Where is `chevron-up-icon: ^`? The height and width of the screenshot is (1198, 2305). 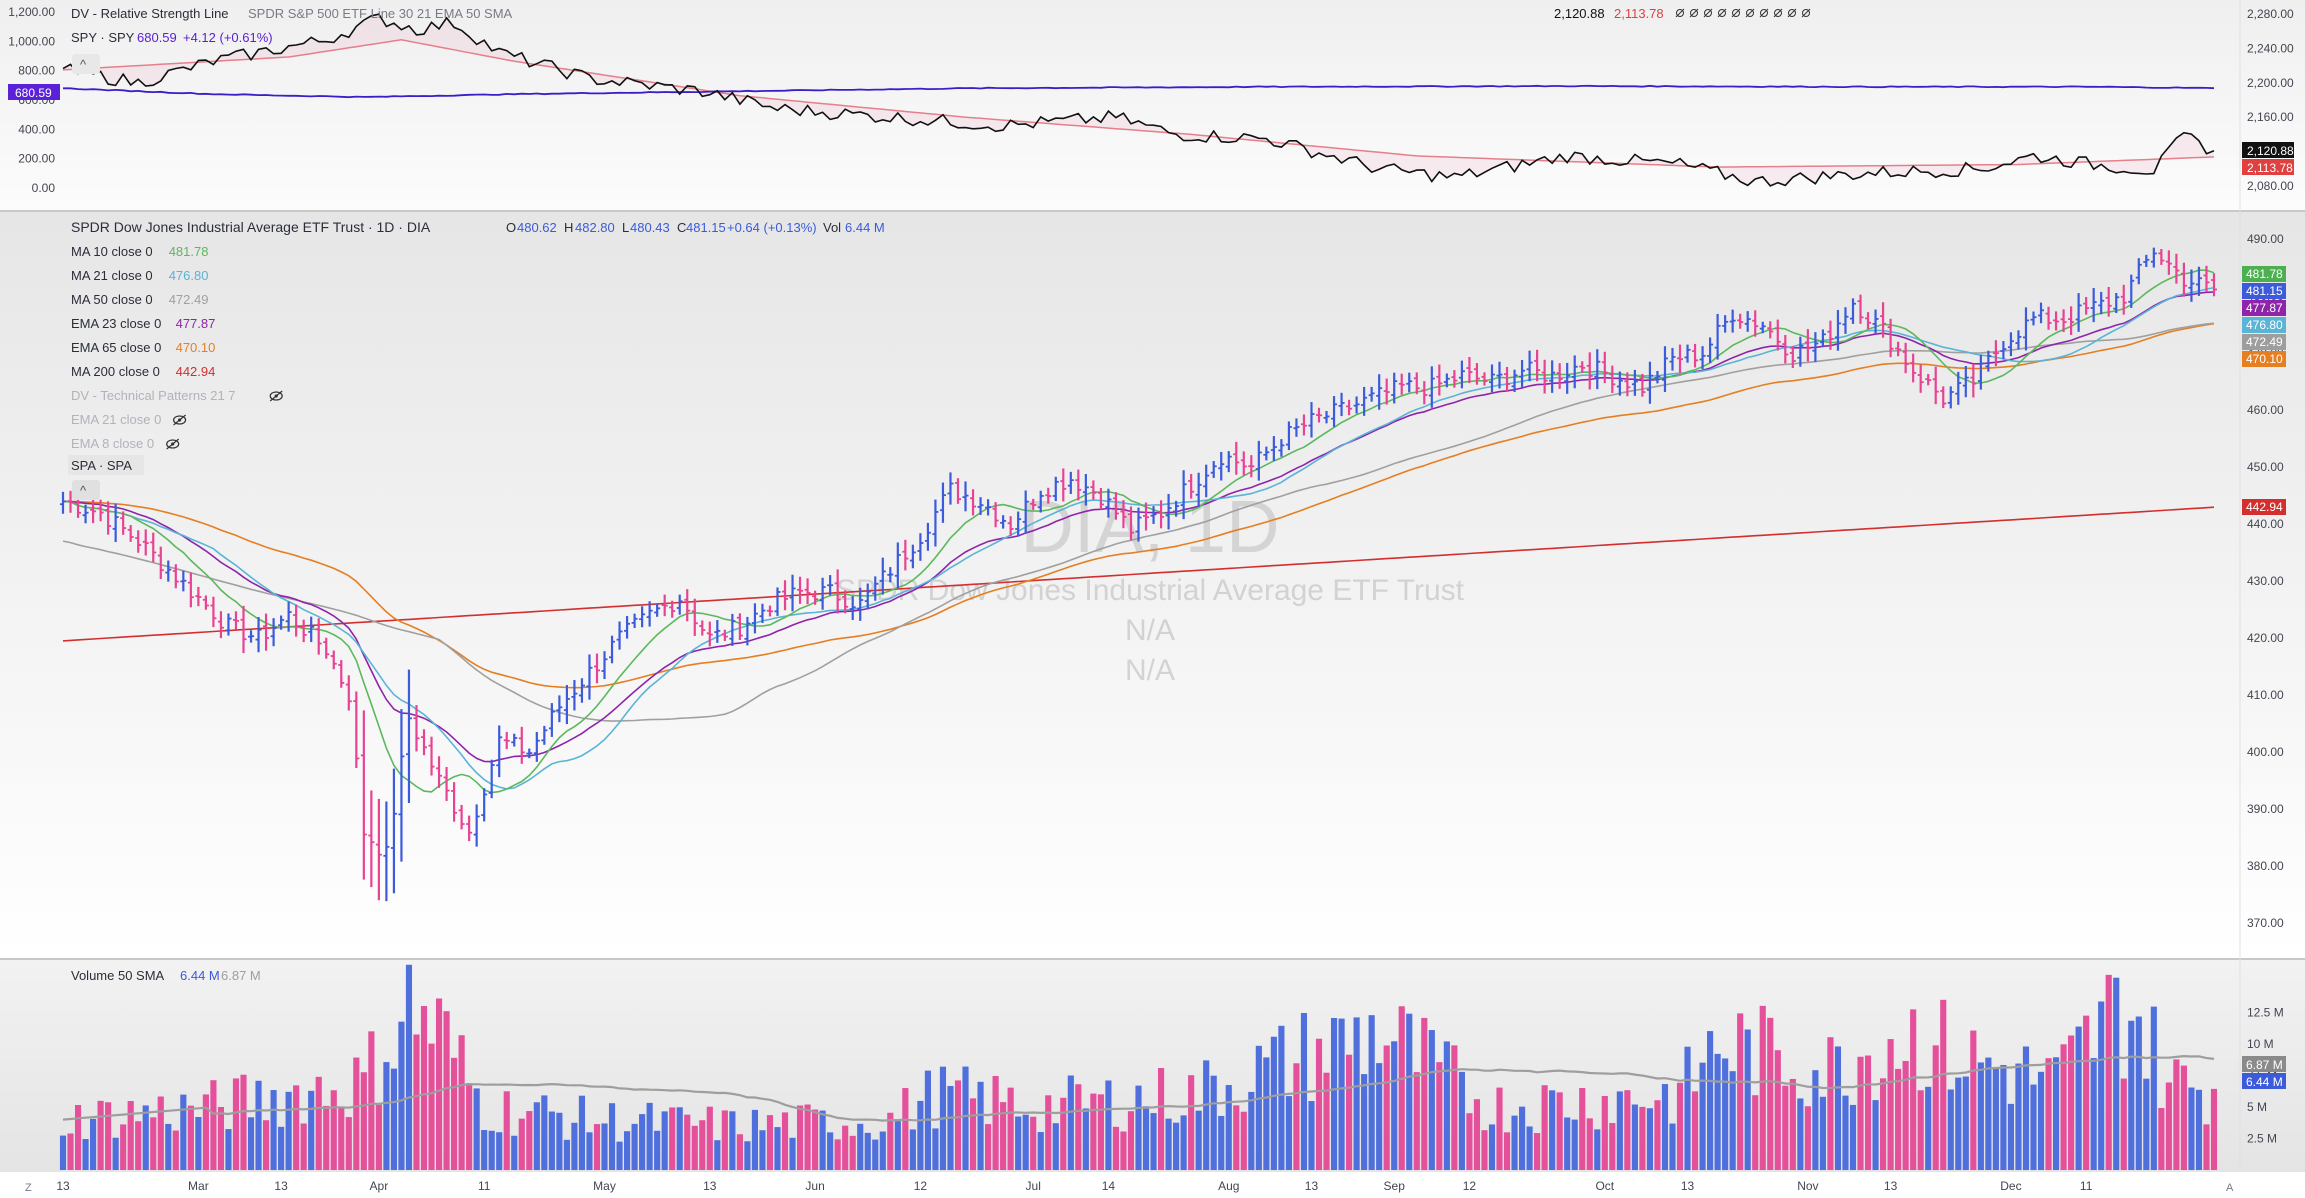 chevron-up-icon: ^ is located at coordinates (83, 64).